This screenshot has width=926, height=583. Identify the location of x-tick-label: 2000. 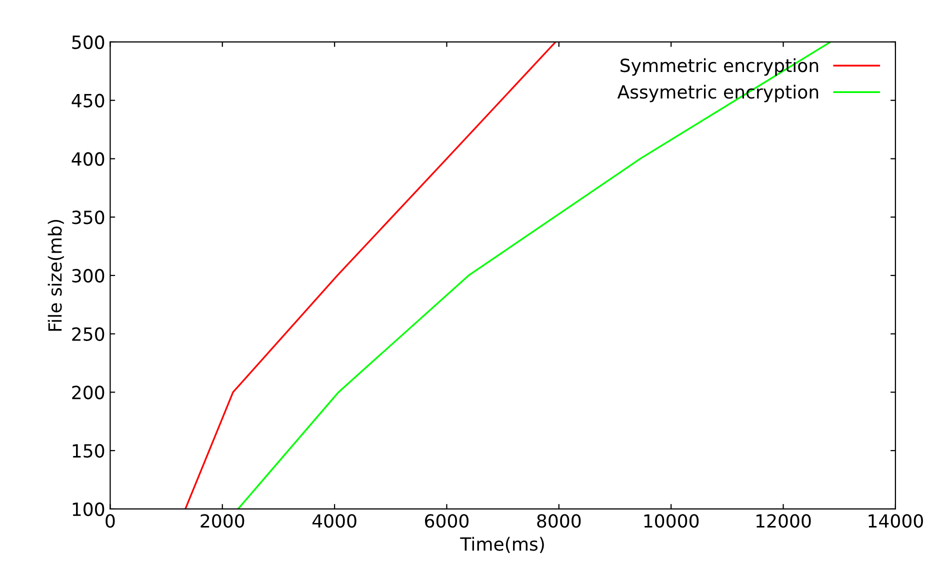
(222, 521).